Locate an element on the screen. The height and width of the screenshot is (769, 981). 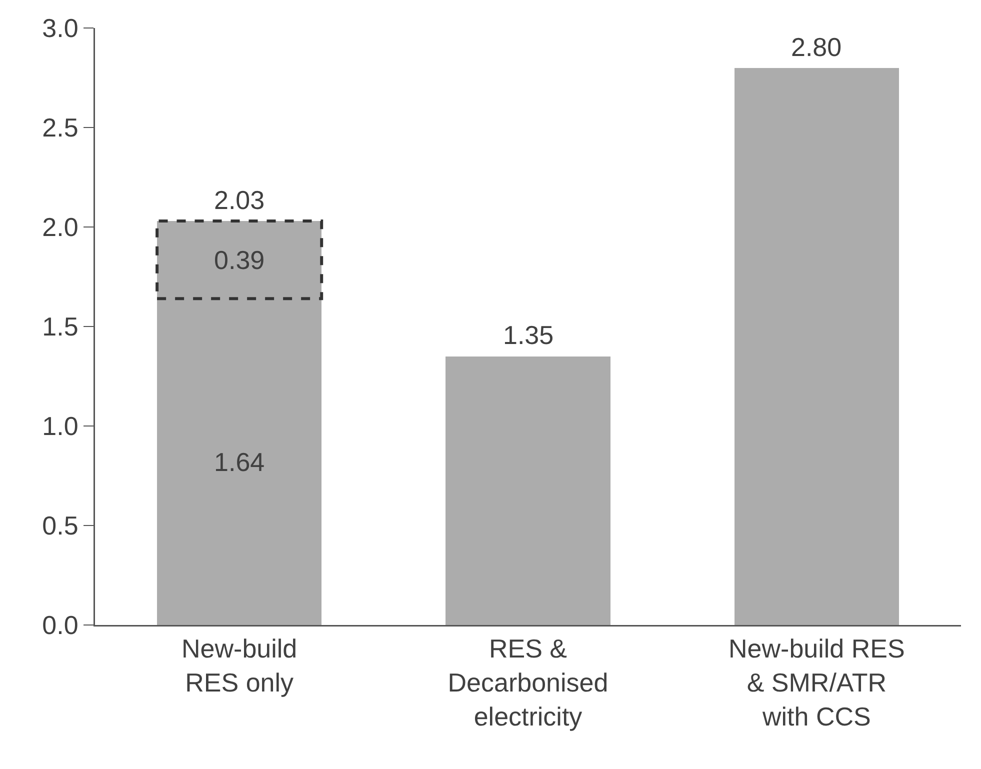
x-tick-label: New-build RES & SMR/ATR with CCS is located at coordinates (816, 683).